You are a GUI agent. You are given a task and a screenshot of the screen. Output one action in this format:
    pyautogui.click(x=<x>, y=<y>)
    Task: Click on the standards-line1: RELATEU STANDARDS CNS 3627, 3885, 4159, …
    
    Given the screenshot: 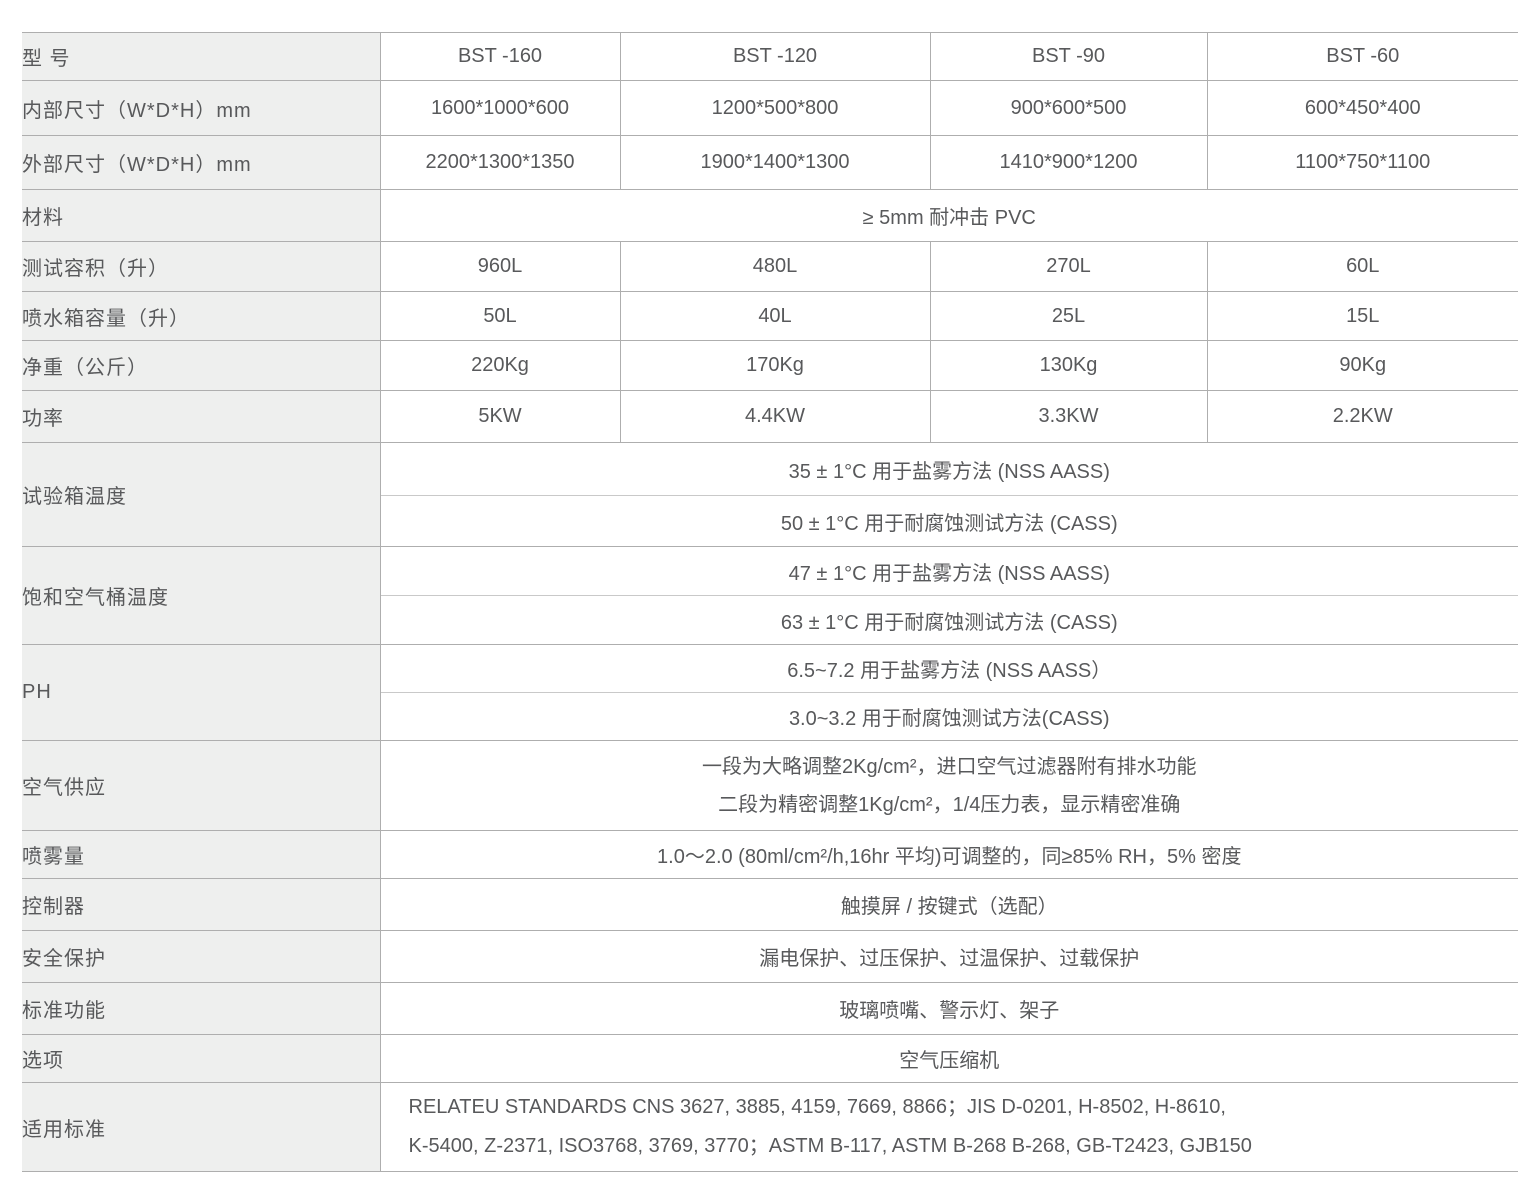 What is the action you would take?
    pyautogui.click(x=817, y=1107)
    